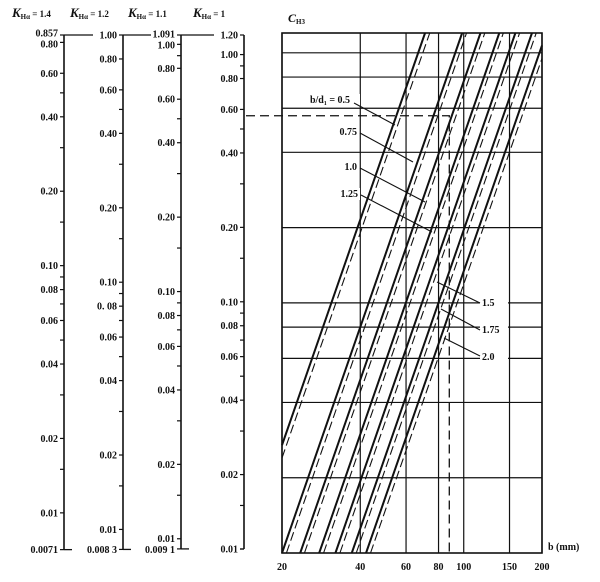 The height and width of the screenshot is (582, 600). What do you see at coordinates (230, 36) in the screenshot?
I see `scale-tick-label: 1.20` at bounding box center [230, 36].